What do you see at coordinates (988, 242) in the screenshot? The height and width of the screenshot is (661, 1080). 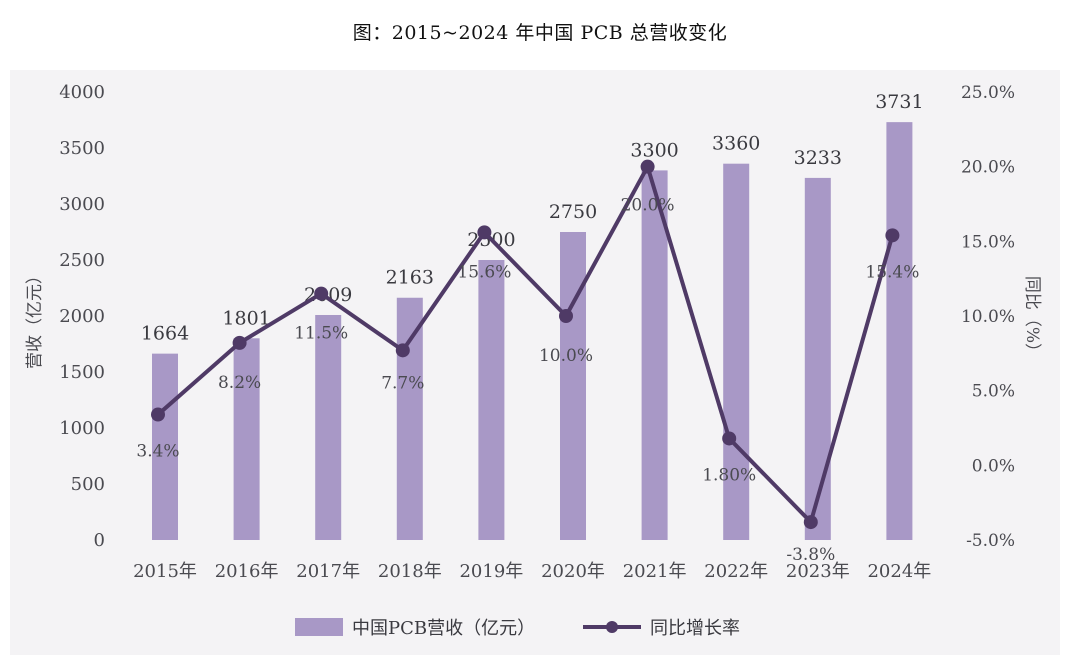 I see `right-tick-label: 15.0%` at bounding box center [988, 242].